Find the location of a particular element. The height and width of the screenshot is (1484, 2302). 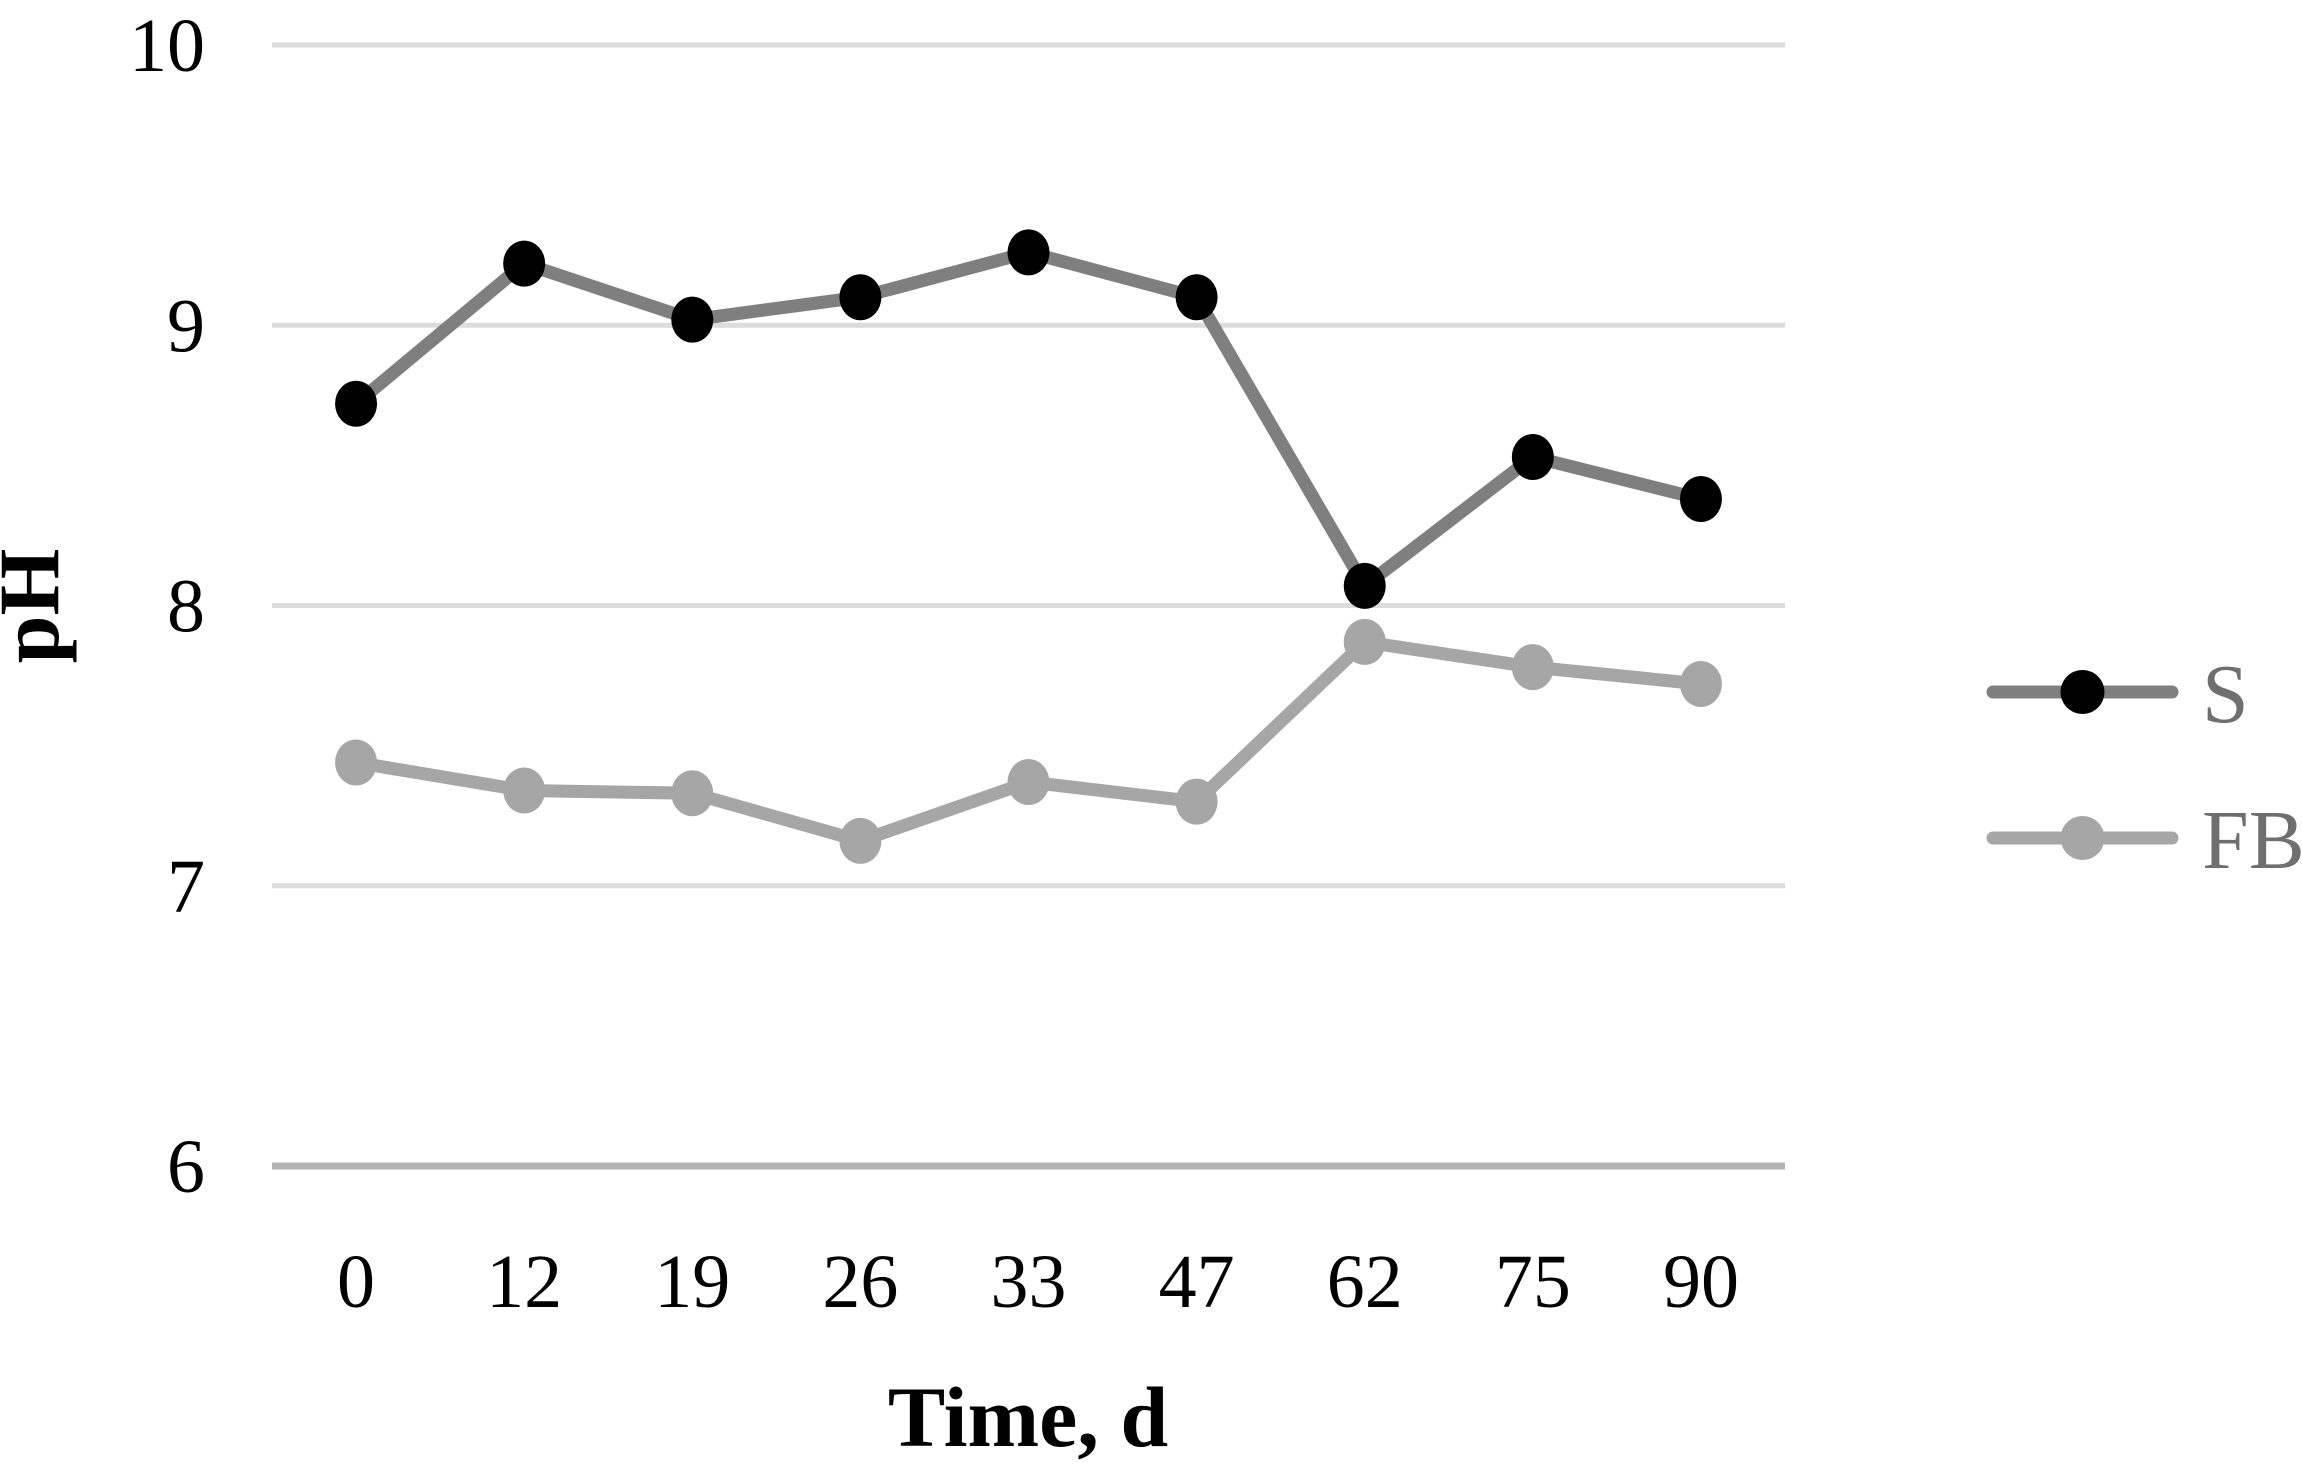

series-FB-line is located at coordinates (1028, 741).